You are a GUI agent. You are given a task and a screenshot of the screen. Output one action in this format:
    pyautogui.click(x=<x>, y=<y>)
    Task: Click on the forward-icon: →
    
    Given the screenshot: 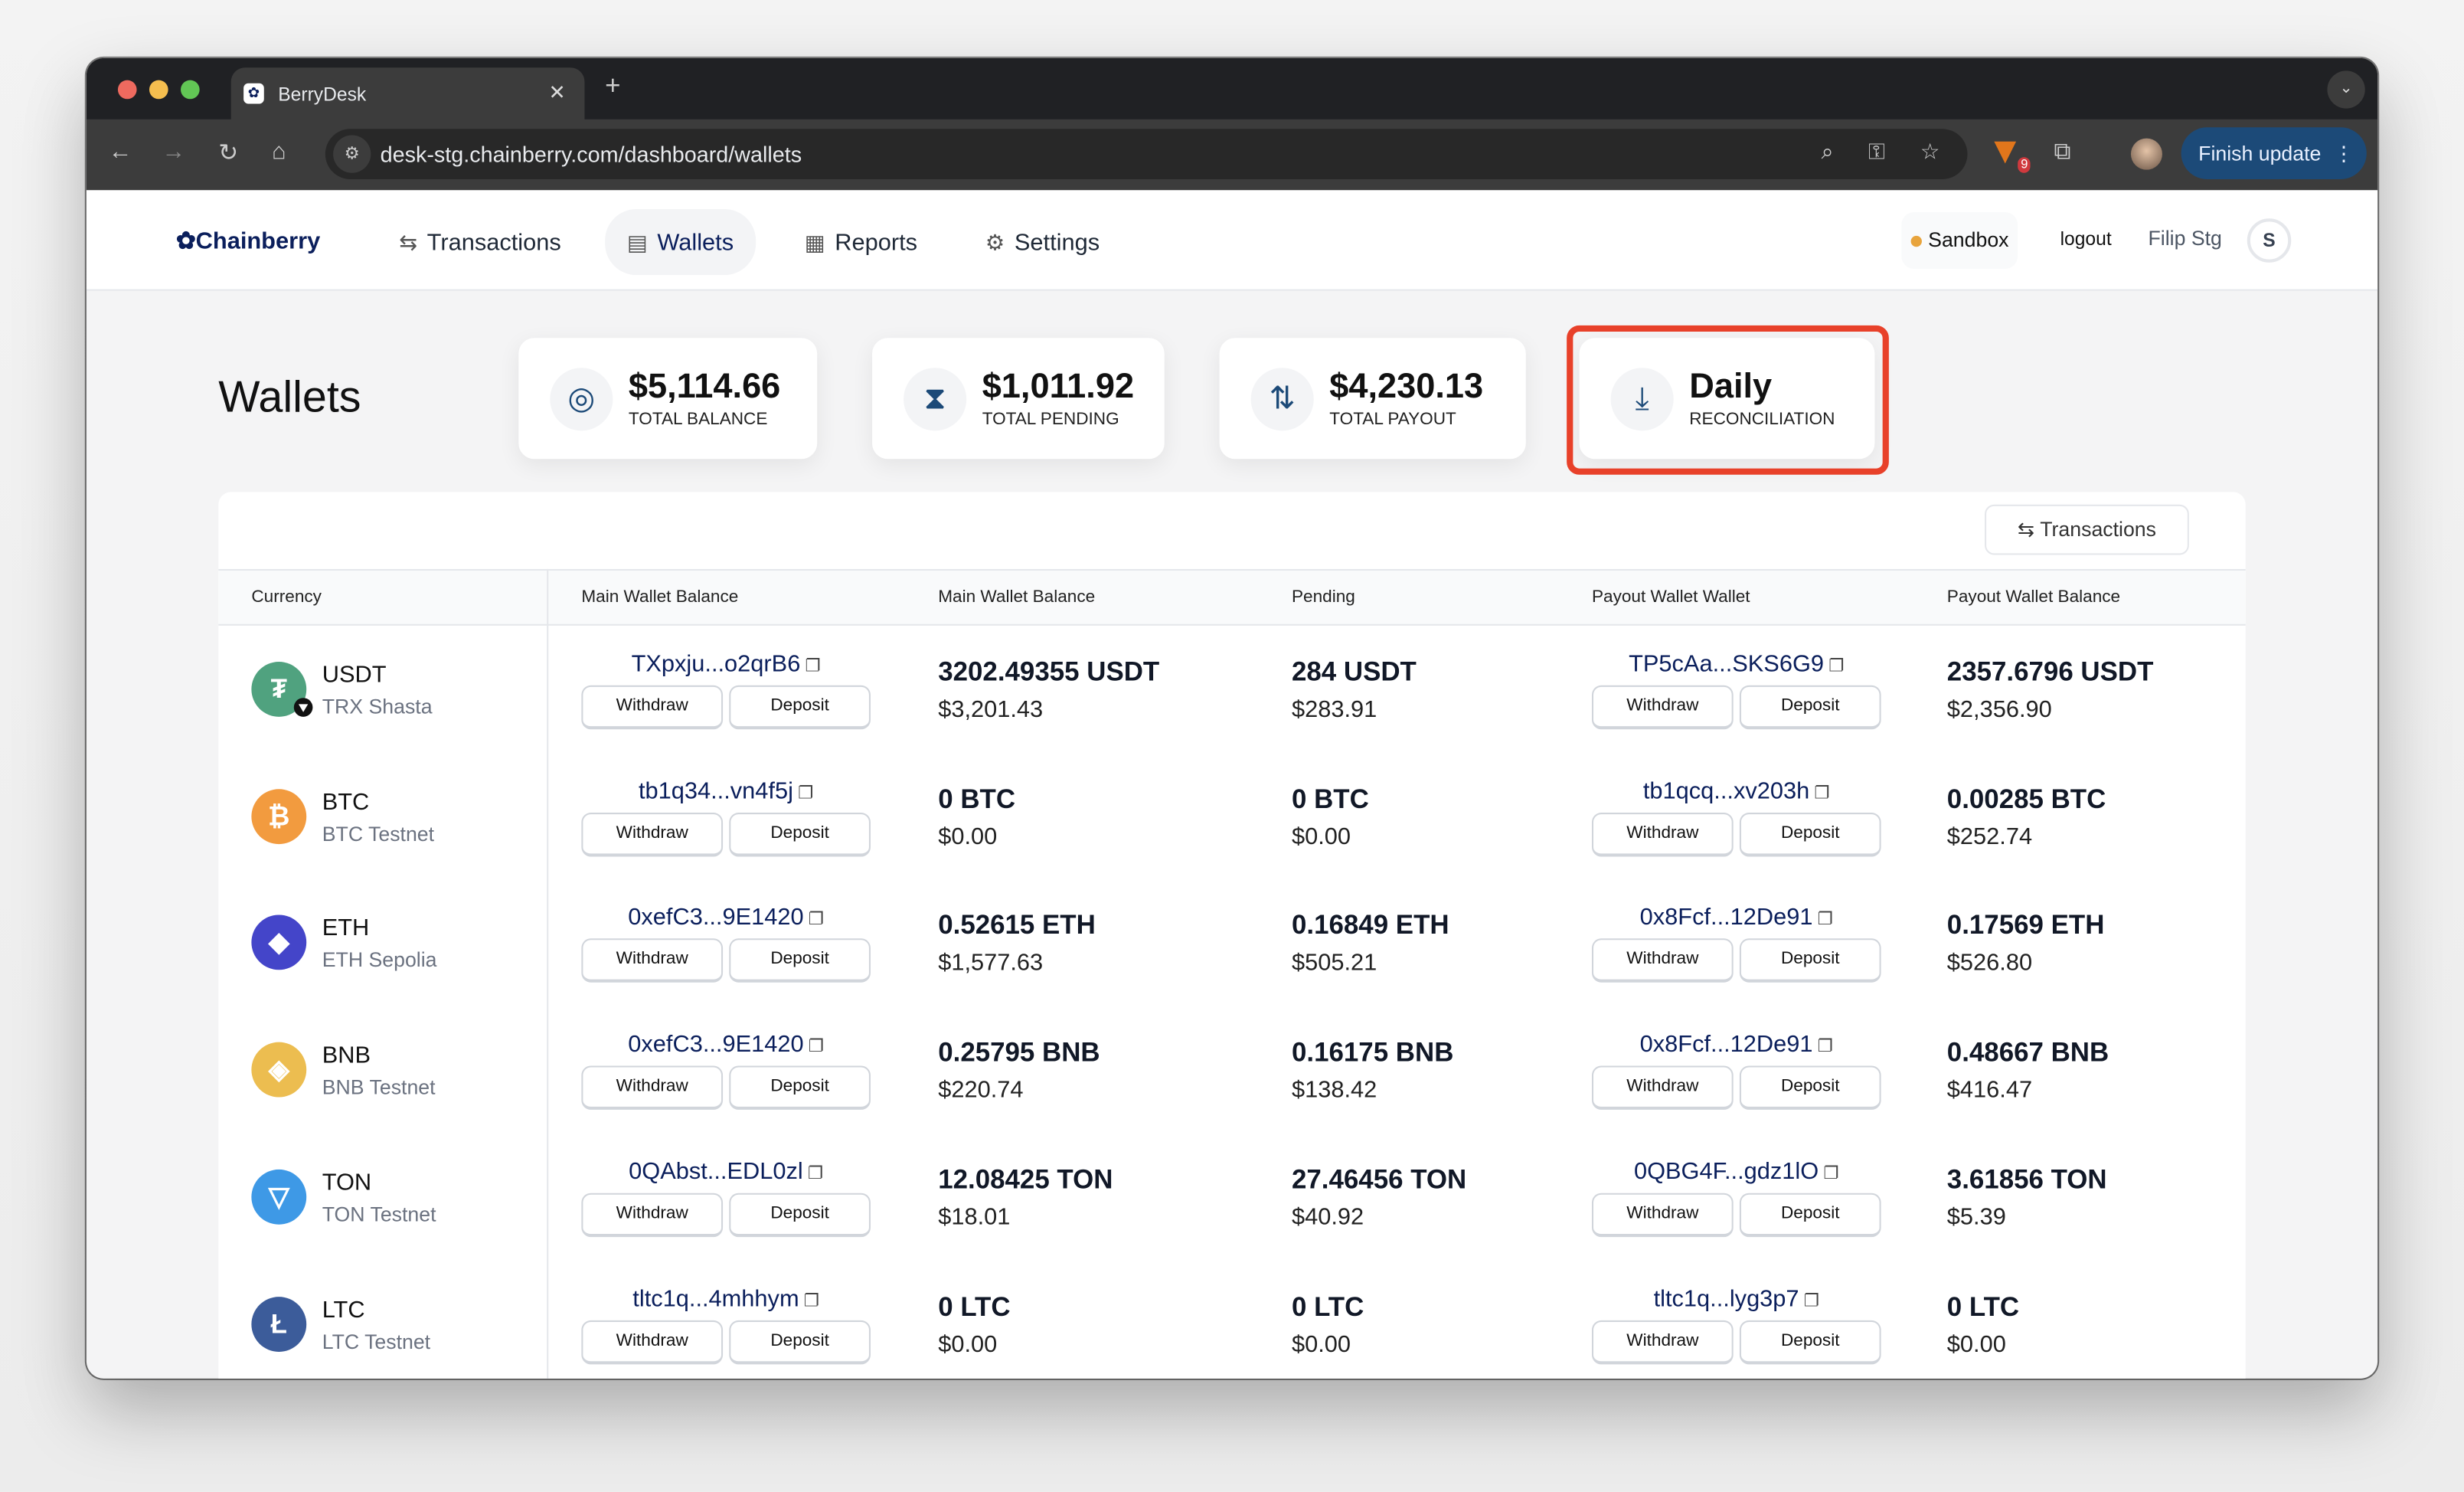 What is the action you would take?
    pyautogui.click(x=174, y=151)
    